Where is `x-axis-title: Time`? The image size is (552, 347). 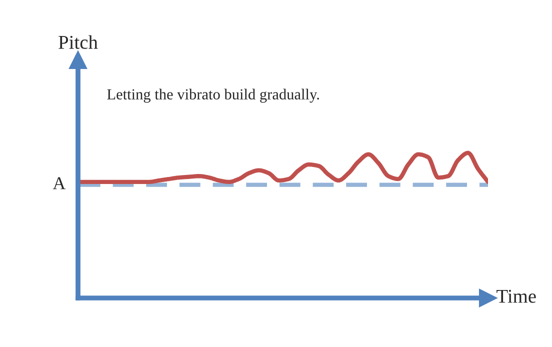
x-axis-title: Time is located at coordinates (516, 296).